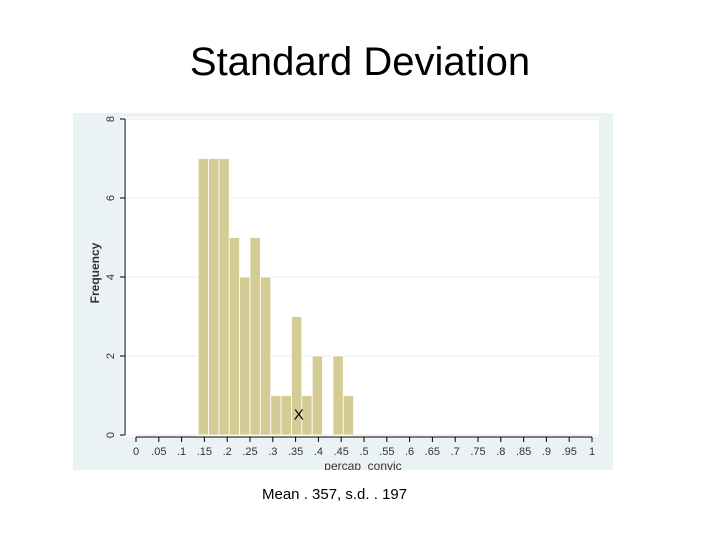 This screenshot has height=540, width=720. Describe the element at coordinates (546, 452) in the screenshot. I see `x-tick-label: .9` at that location.